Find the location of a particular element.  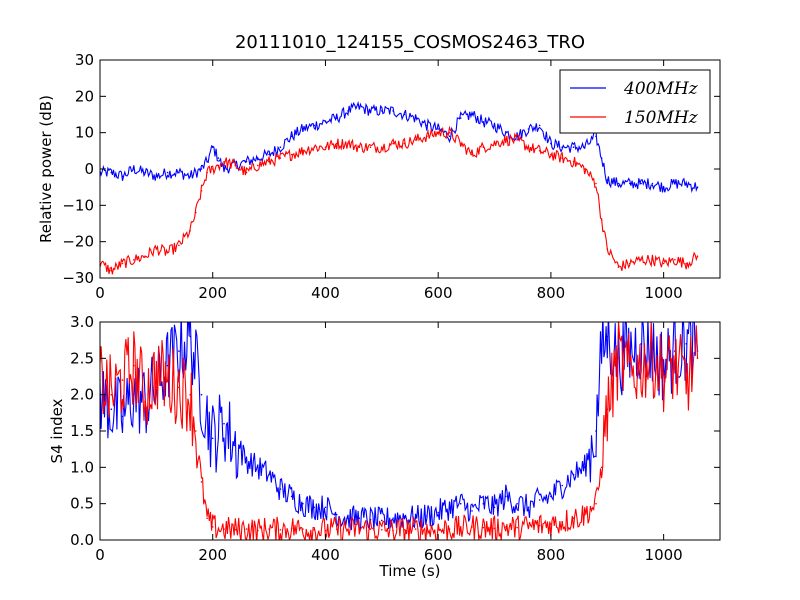

legend-box is located at coordinates (635, 101).